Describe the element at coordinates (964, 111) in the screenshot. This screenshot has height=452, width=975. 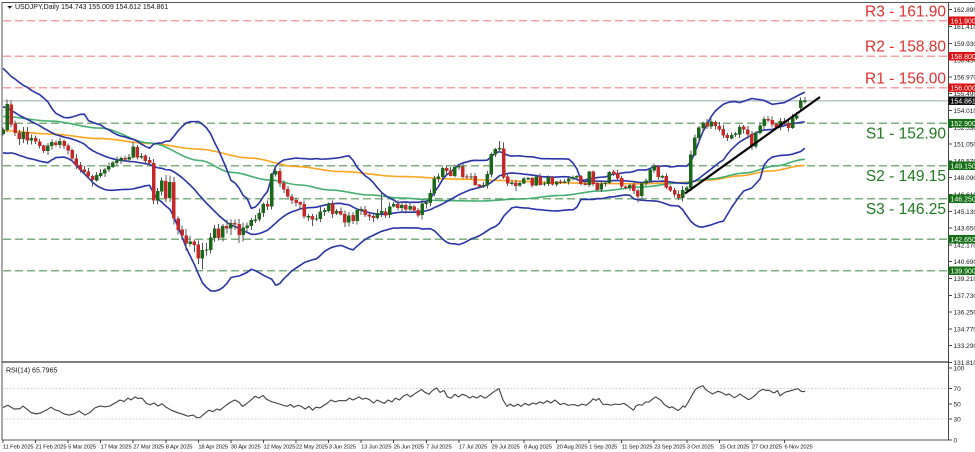
I see `svg-text: 154.010` at that location.